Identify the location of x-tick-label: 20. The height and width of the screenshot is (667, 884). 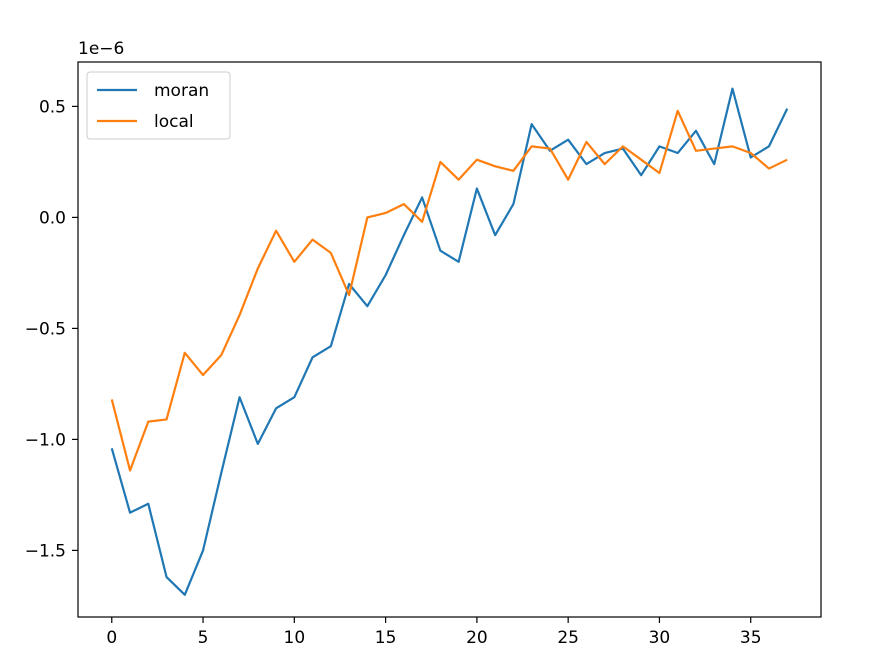
(477, 638).